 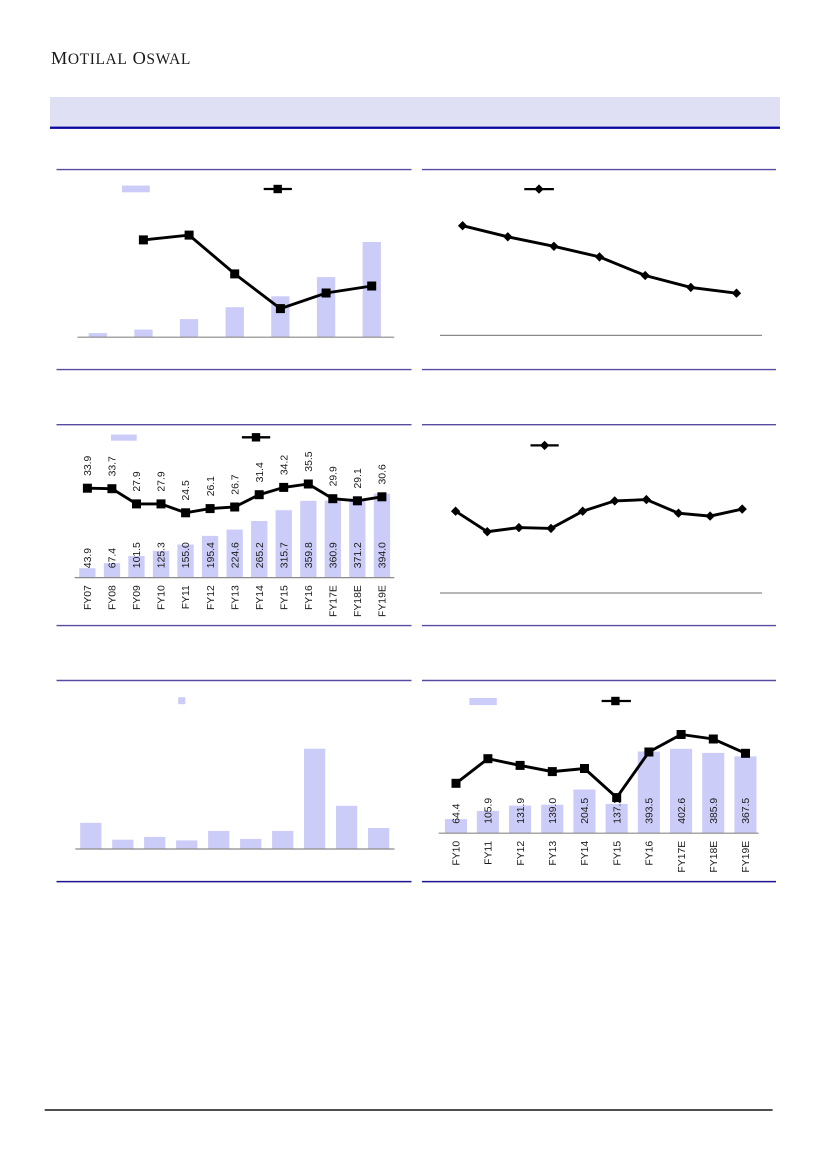 I want to click on svg-text: MOTILAL OSWAL, so click(x=121, y=58).